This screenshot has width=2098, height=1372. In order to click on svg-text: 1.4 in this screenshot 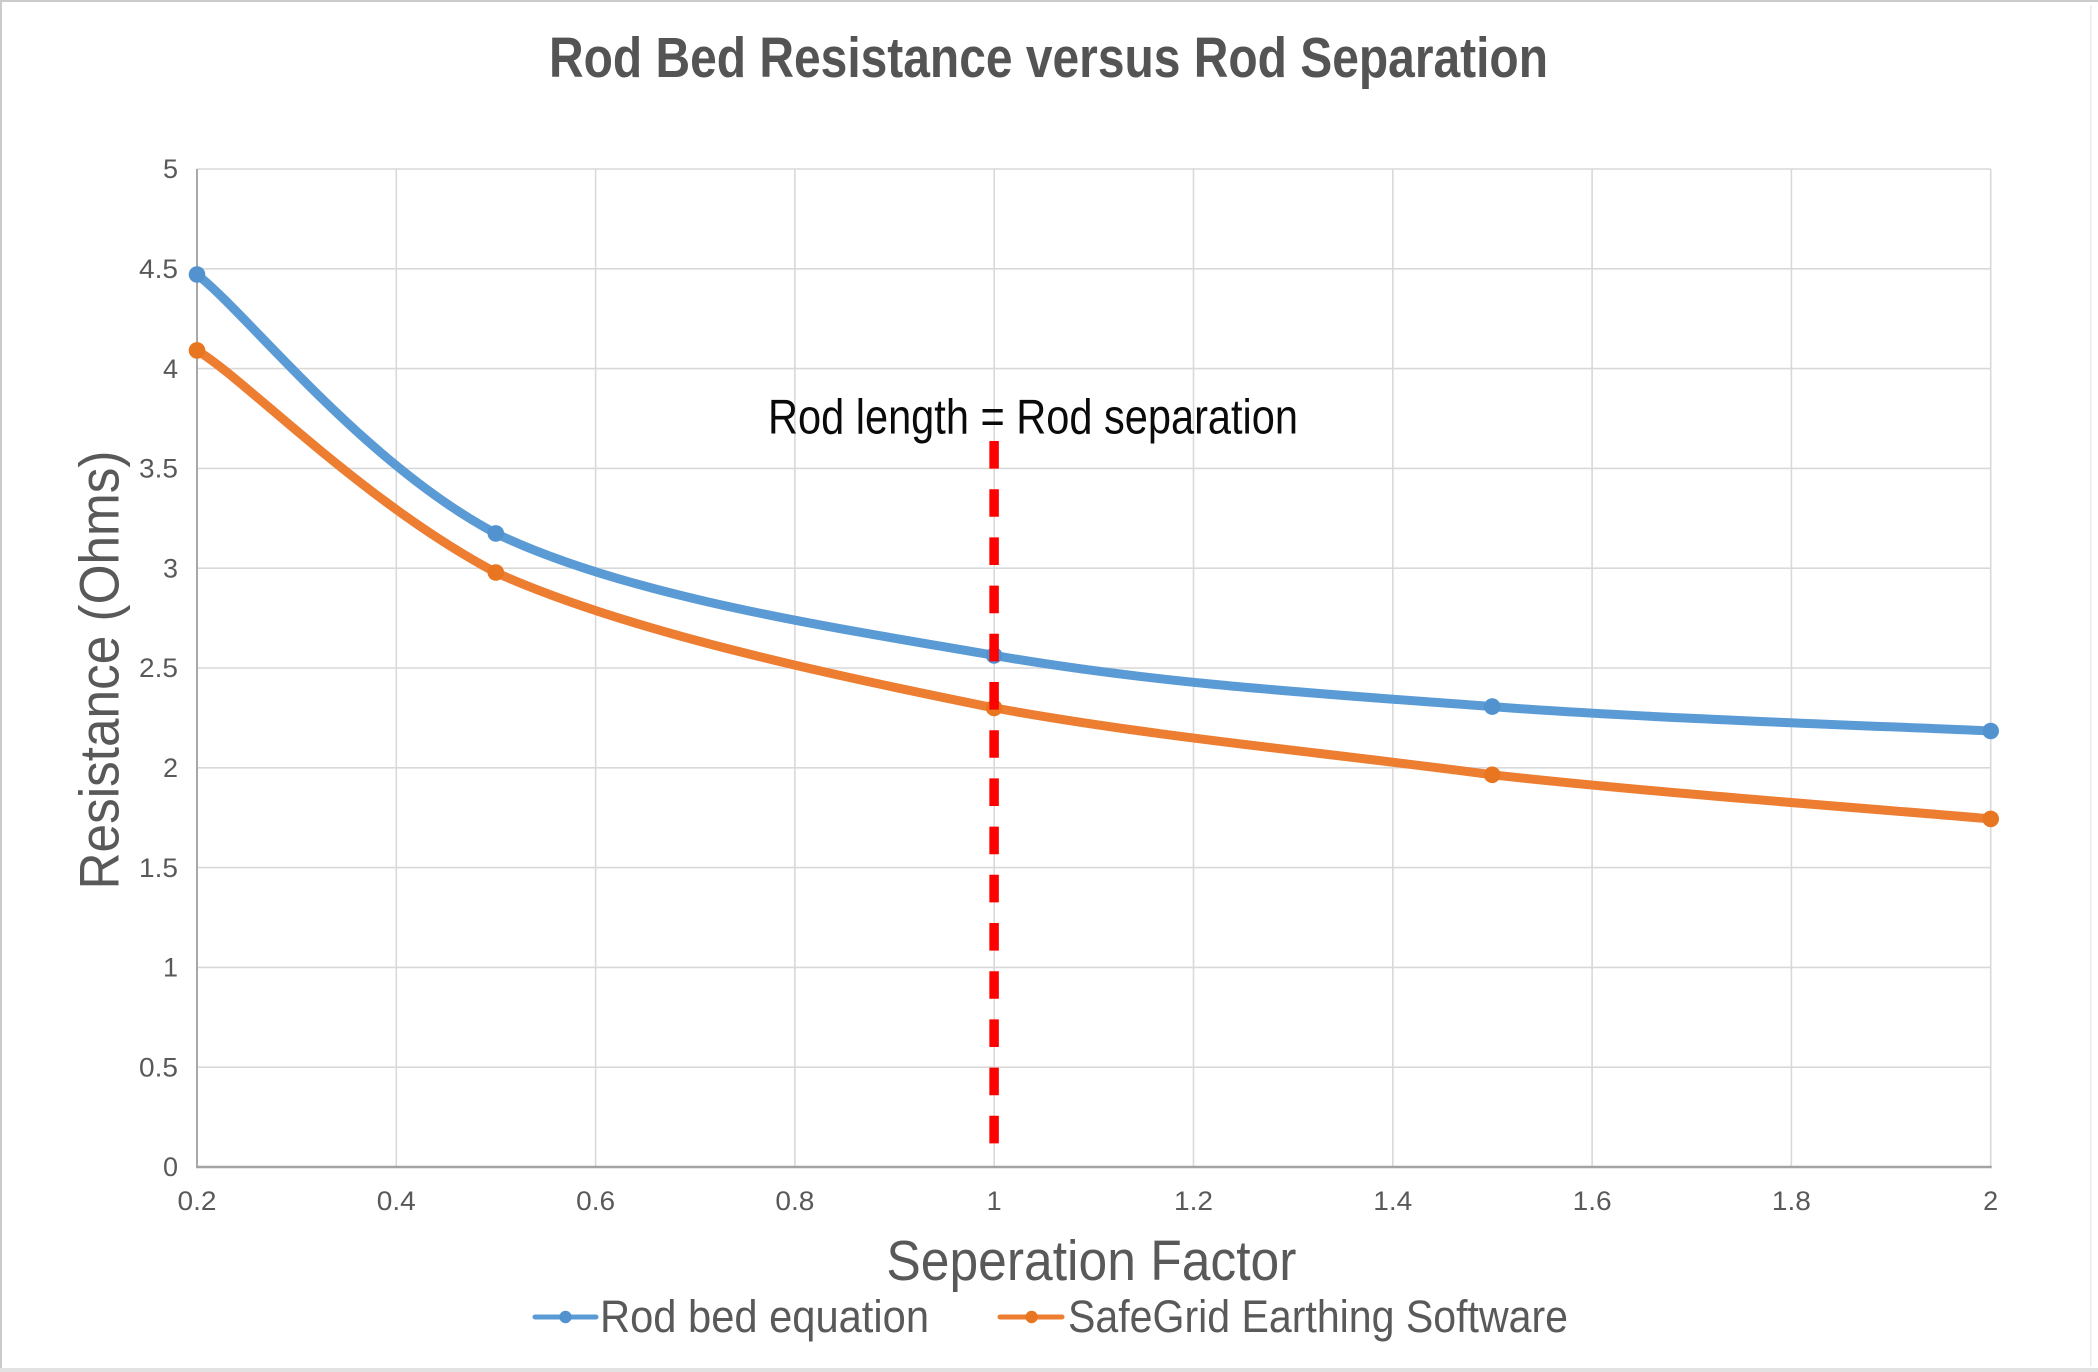, I will do `click(1392, 1201)`.